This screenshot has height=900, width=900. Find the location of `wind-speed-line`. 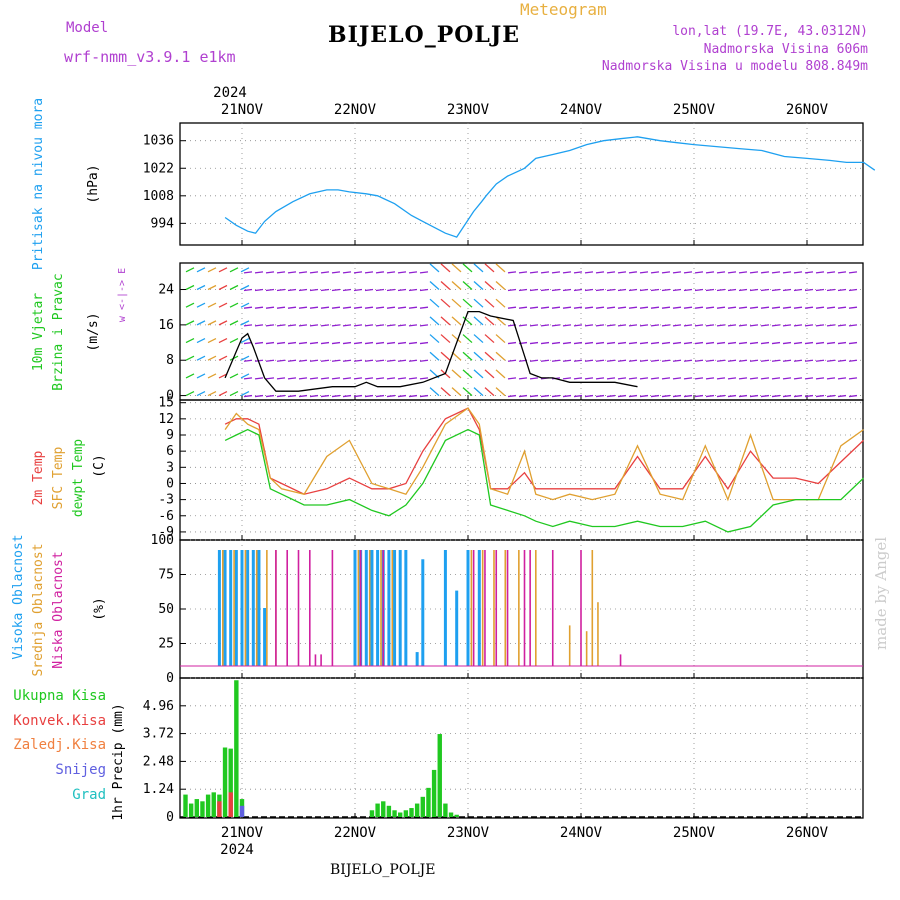

wind-speed-line is located at coordinates (431, 351).